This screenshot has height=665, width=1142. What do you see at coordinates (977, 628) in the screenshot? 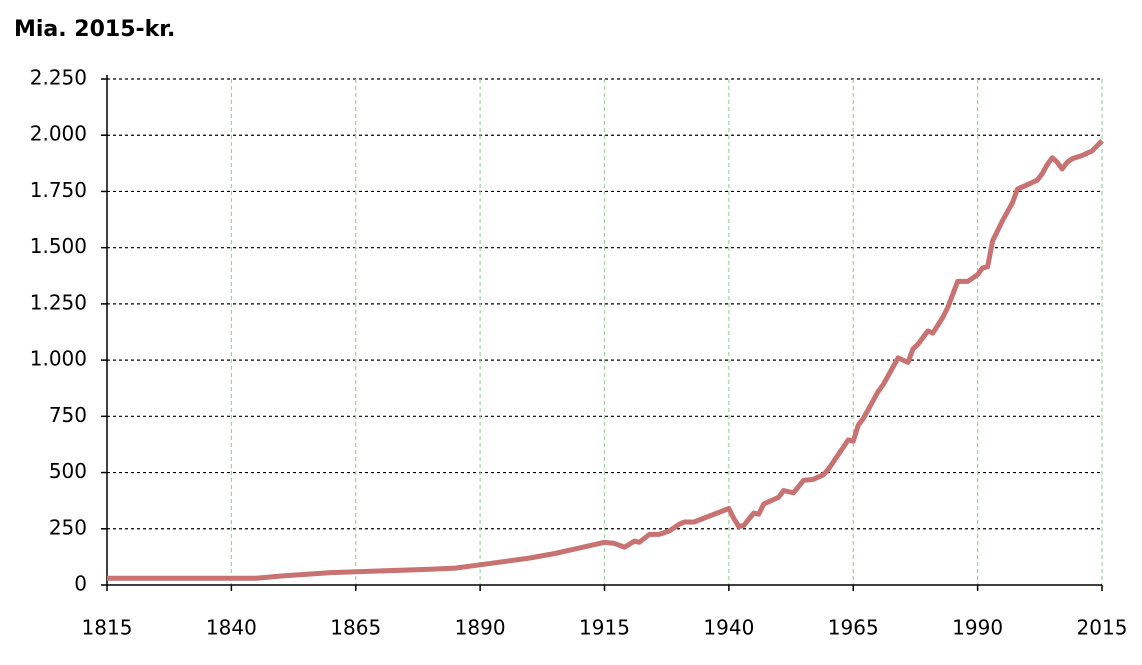
I see `x-tick-label: 1990` at bounding box center [977, 628].